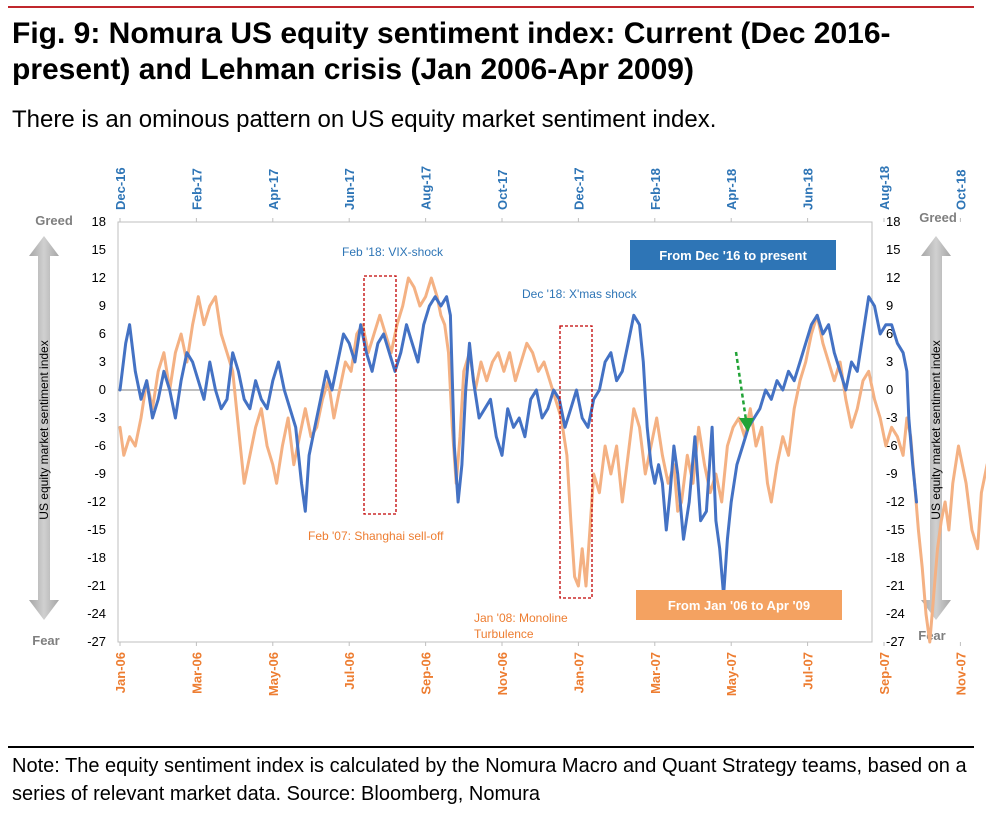  I want to click on top-x-tick-label: Dec-16, so click(120, 188).